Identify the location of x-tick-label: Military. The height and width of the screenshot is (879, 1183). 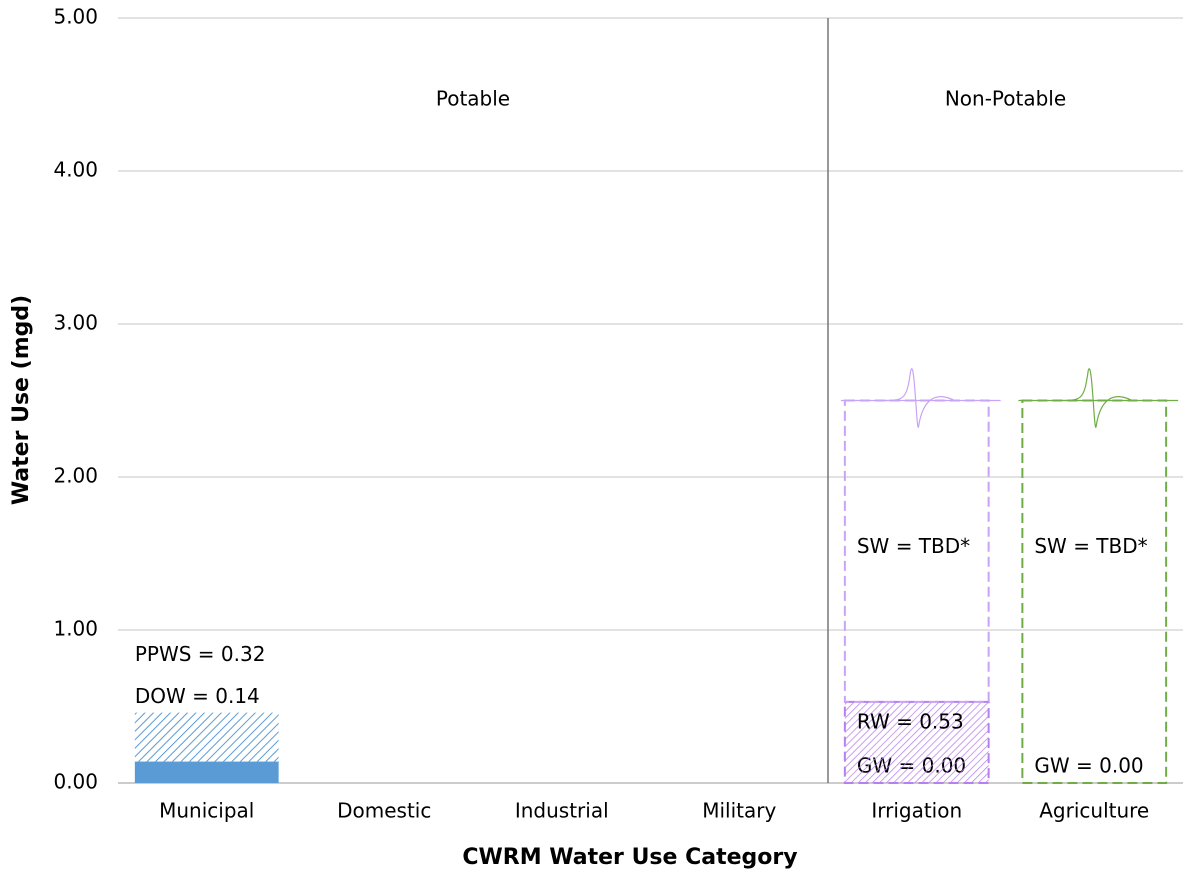
(739, 811).